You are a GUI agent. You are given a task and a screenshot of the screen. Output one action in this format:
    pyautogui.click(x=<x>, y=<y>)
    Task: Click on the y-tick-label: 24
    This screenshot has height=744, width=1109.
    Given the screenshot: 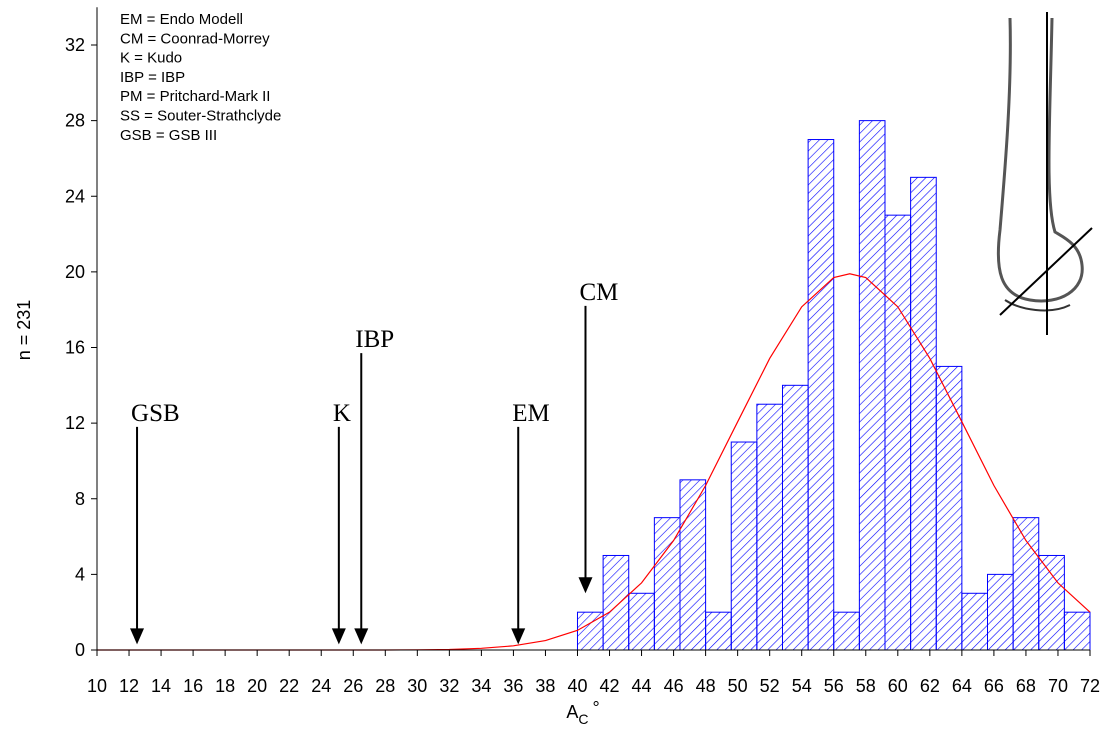 What is the action you would take?
    pyautogui.click(x=75, y=196)
    